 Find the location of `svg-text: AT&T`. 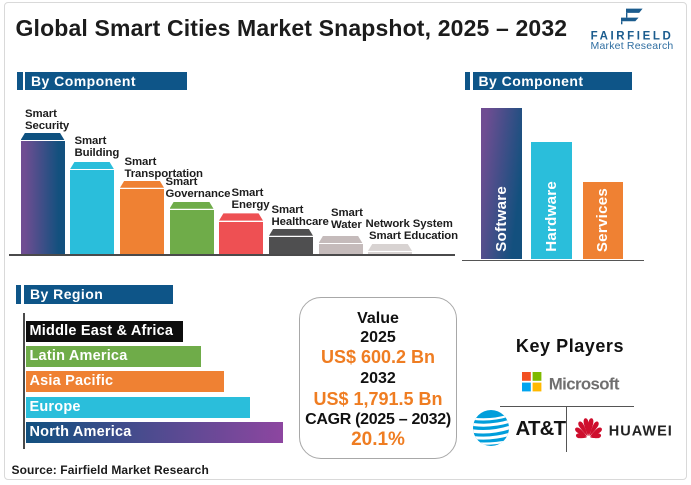

svg-text: AT&T is located at coordinates (541, 429).